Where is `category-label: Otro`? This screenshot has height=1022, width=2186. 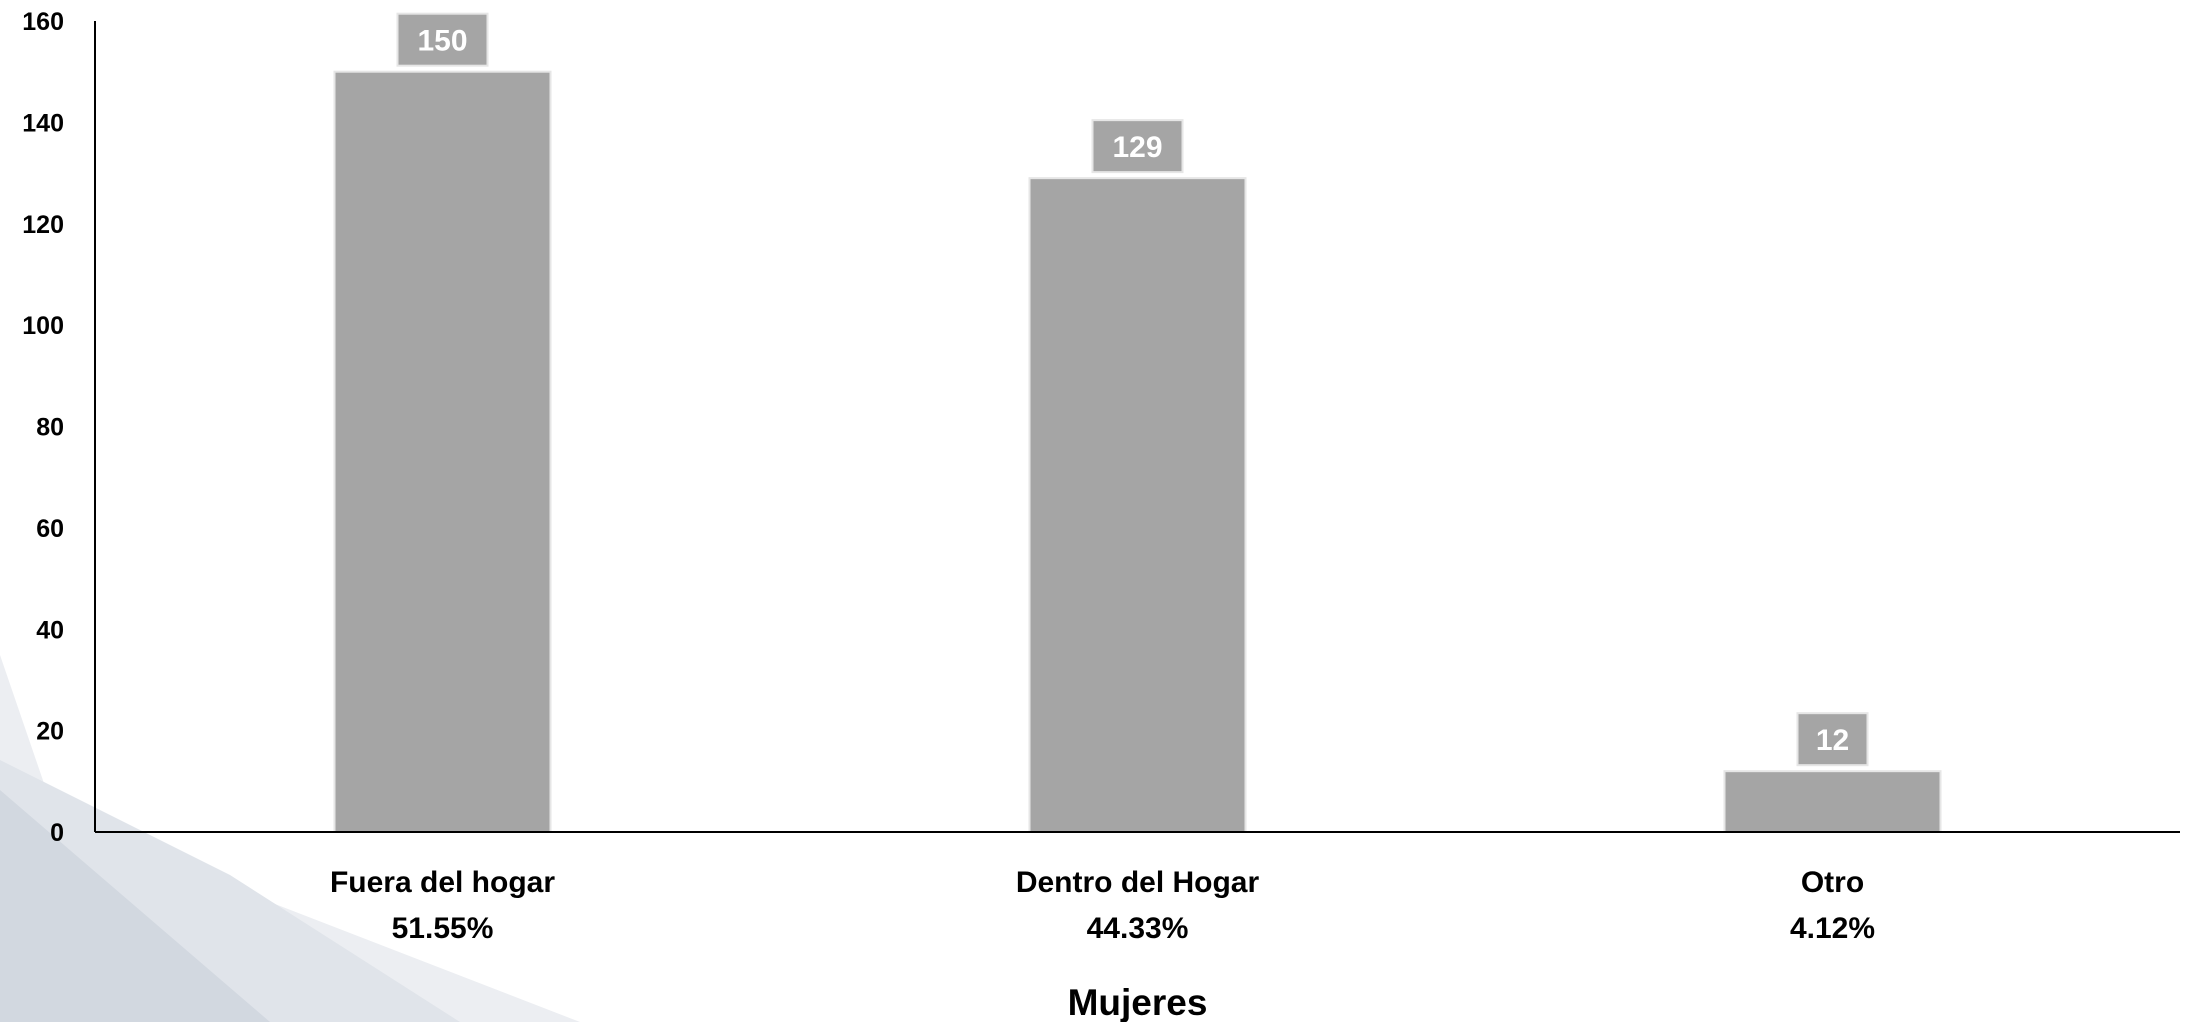
category-label: Otro is located at coordinates (1832, 882).